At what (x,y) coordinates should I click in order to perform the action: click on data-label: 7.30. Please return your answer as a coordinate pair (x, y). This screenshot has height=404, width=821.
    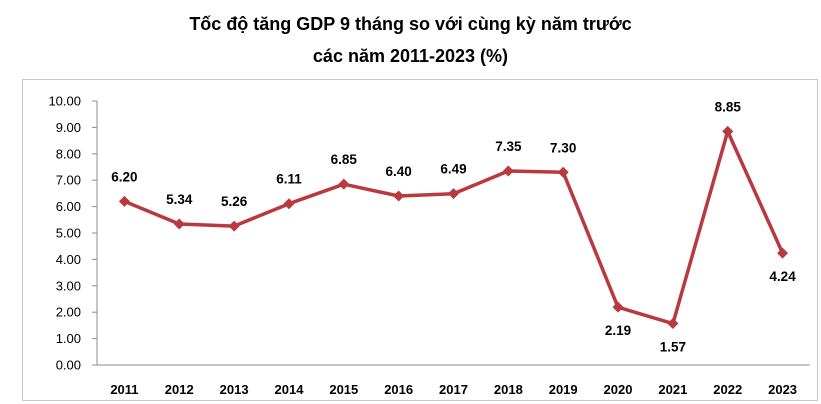
    Looking at the image, I should click on (563, 147).